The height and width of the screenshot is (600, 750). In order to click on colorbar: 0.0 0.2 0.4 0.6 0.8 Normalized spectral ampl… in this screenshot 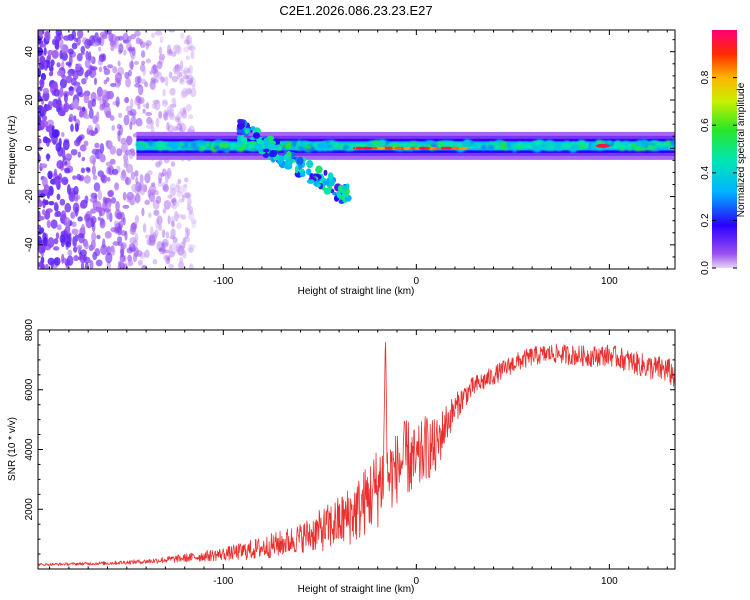, I will do `click(723, 152)`.